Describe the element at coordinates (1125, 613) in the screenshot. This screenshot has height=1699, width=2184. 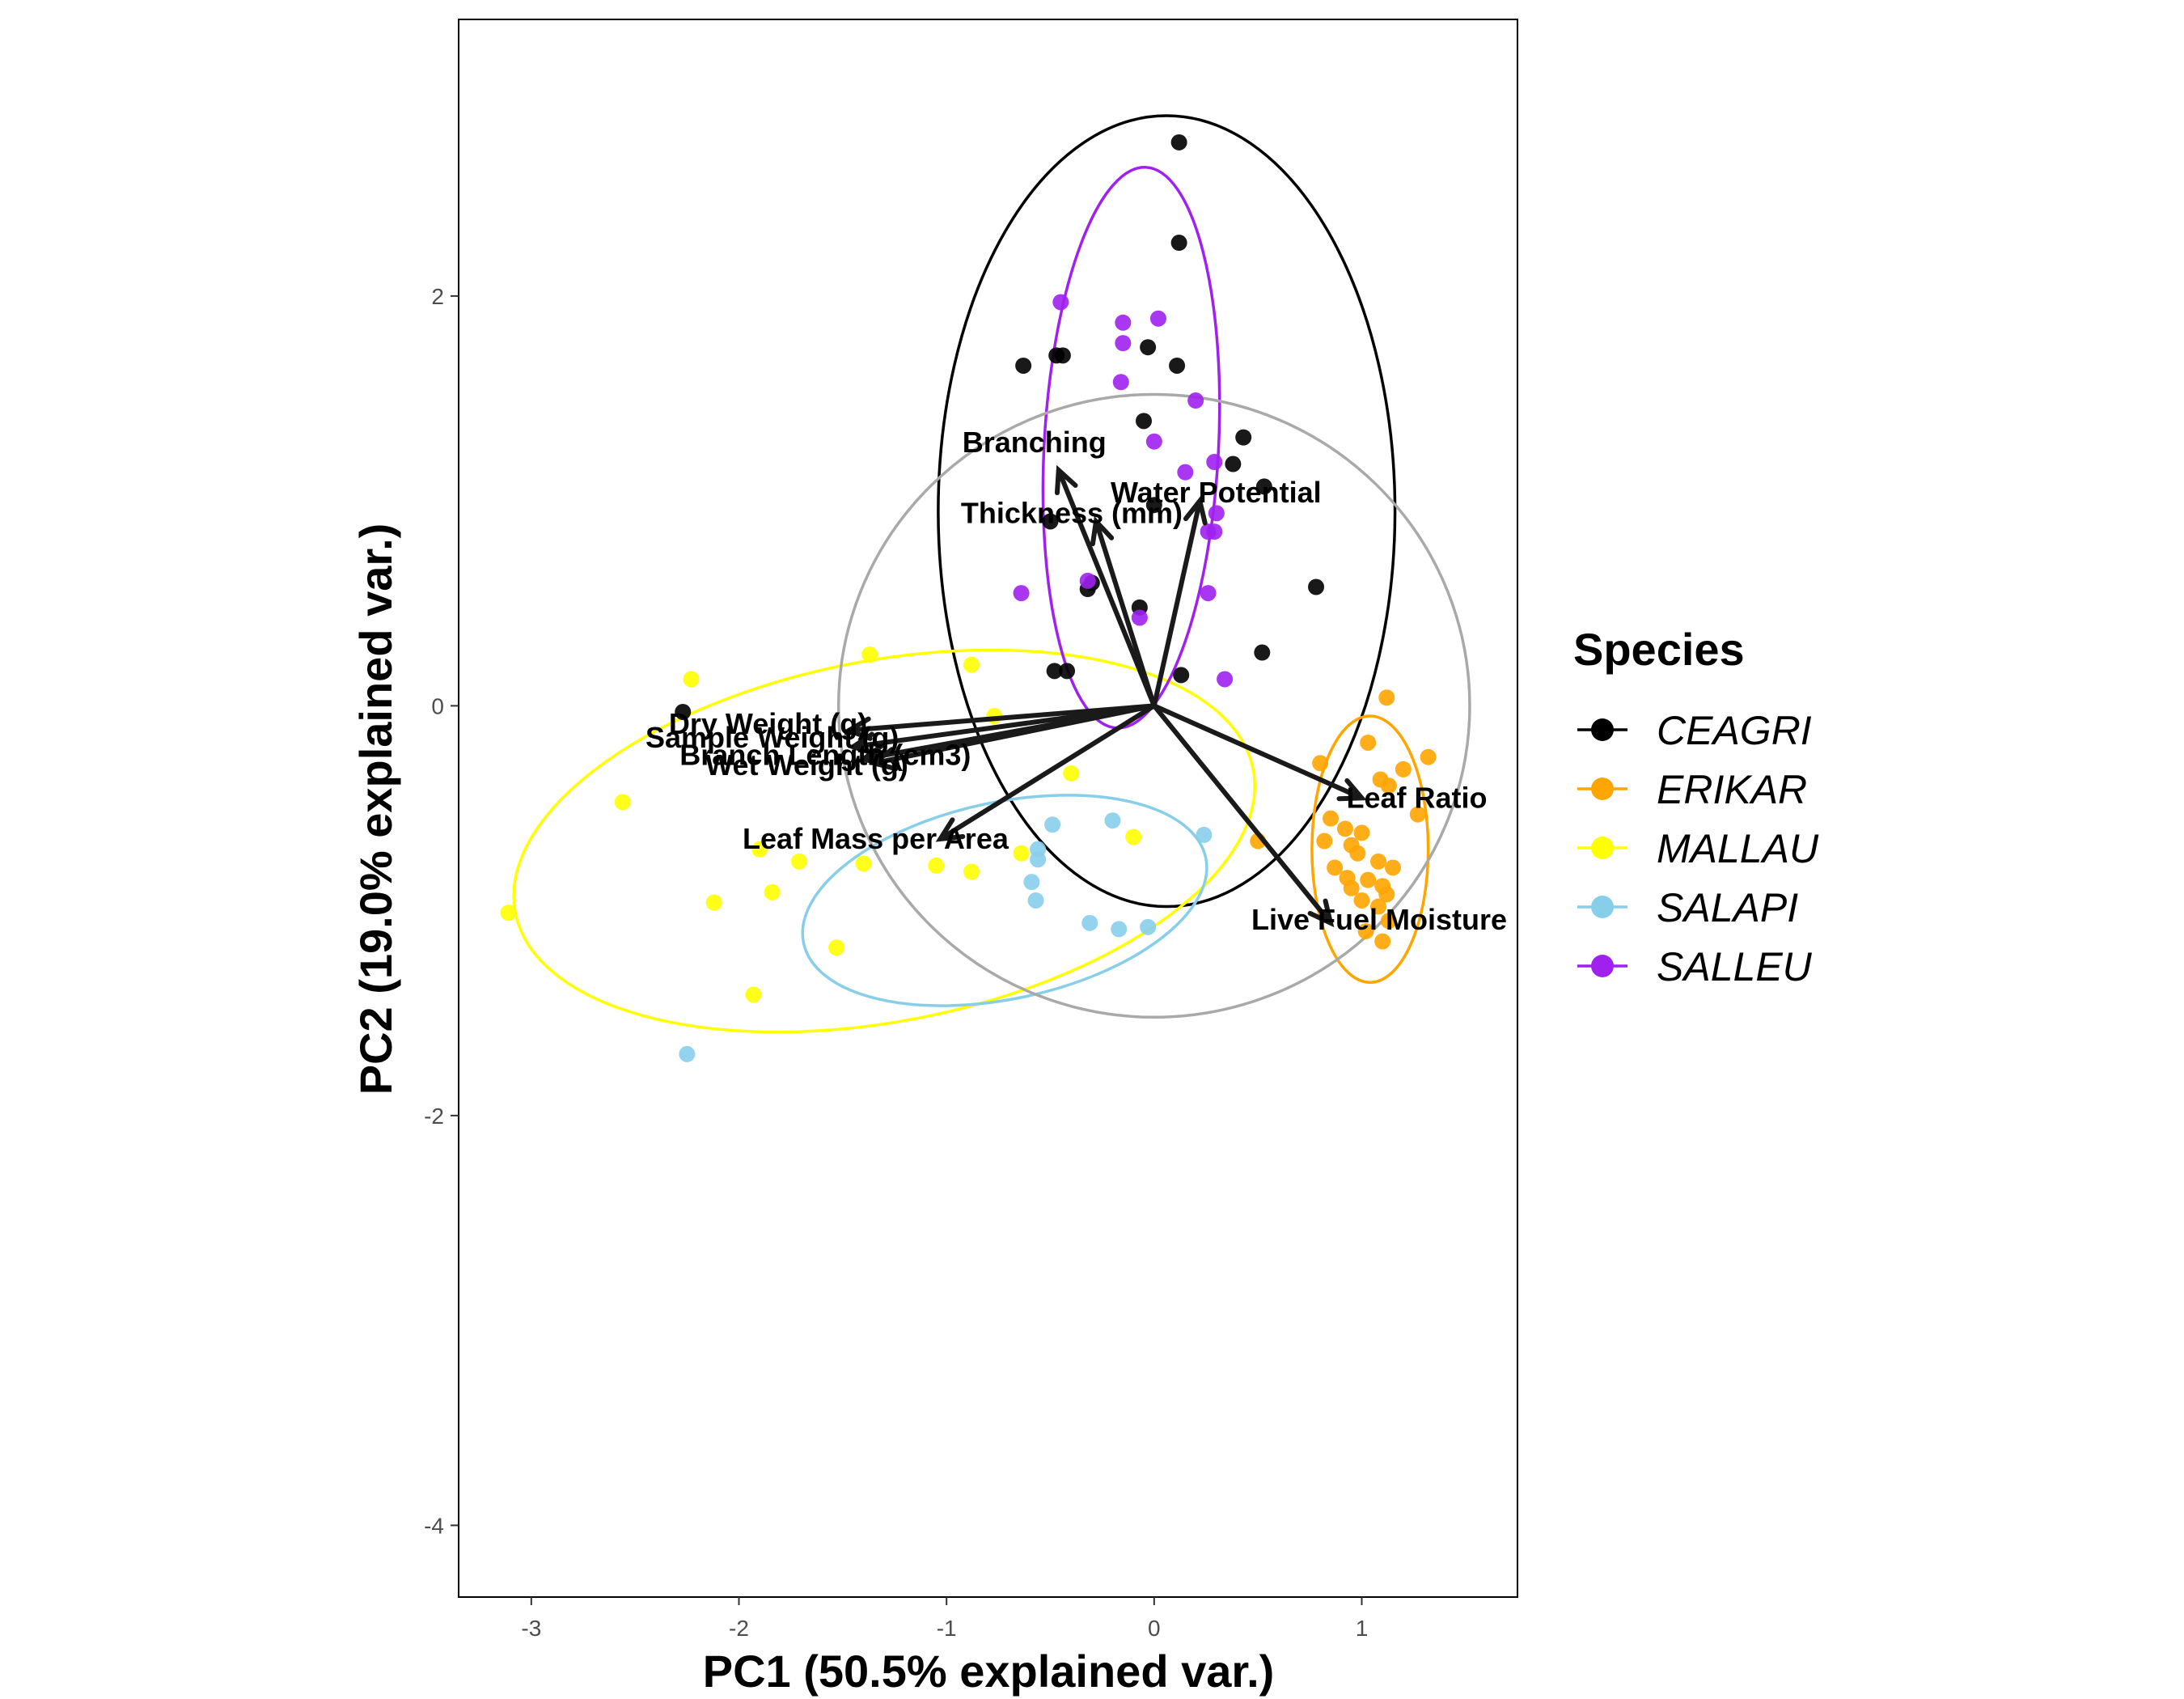
I see `loading-arrow-thickness-mm` at that location.